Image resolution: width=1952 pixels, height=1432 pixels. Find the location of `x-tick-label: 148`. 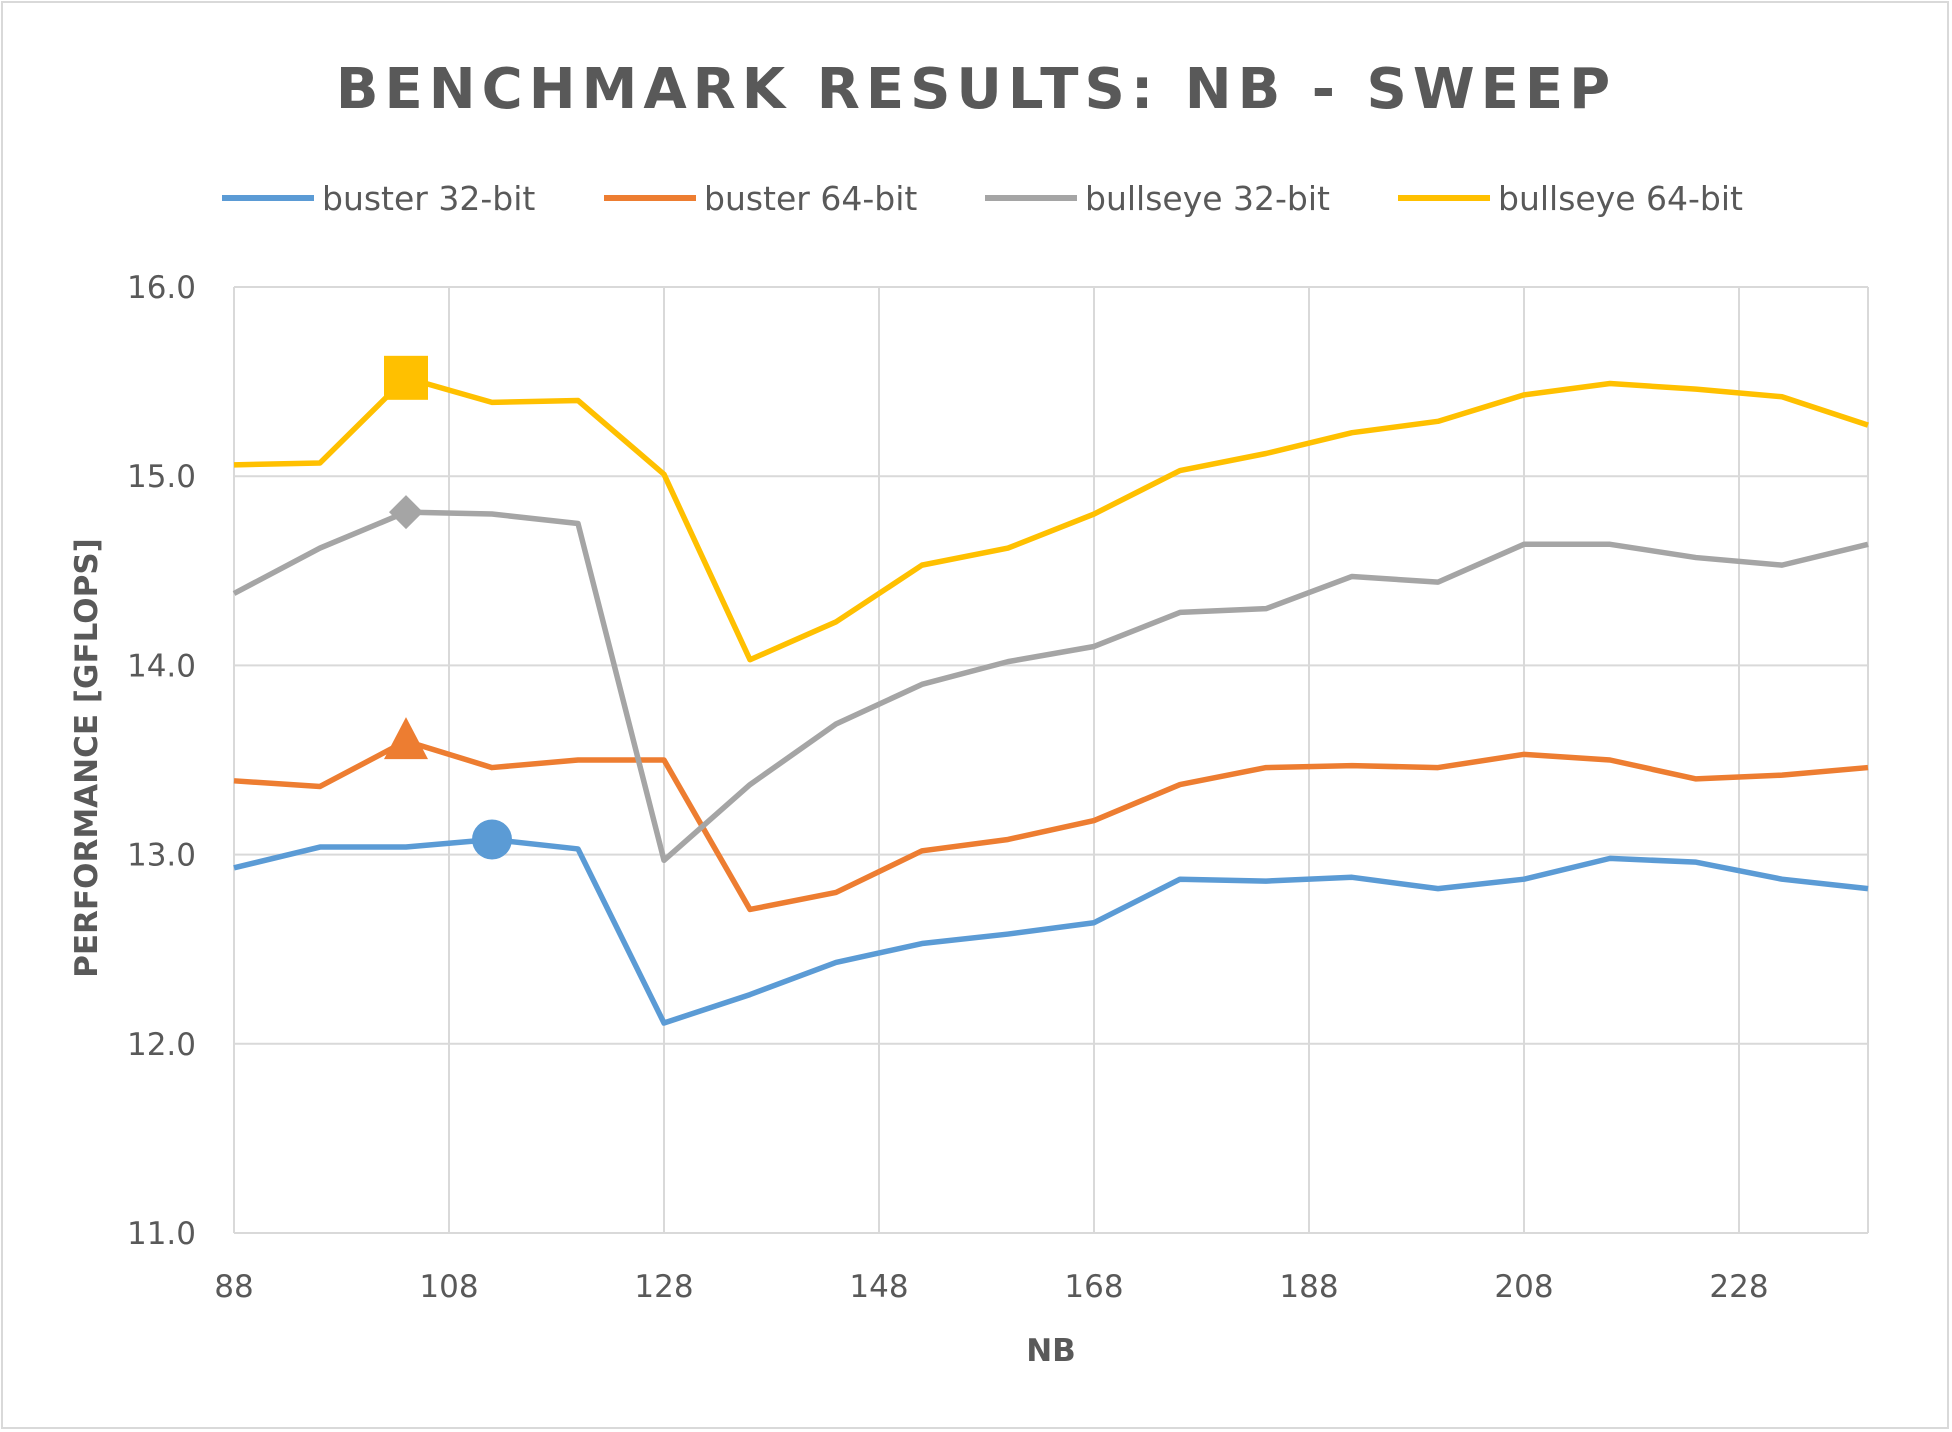

x-tick-label: 148 is located at coordinates (878, 1287).